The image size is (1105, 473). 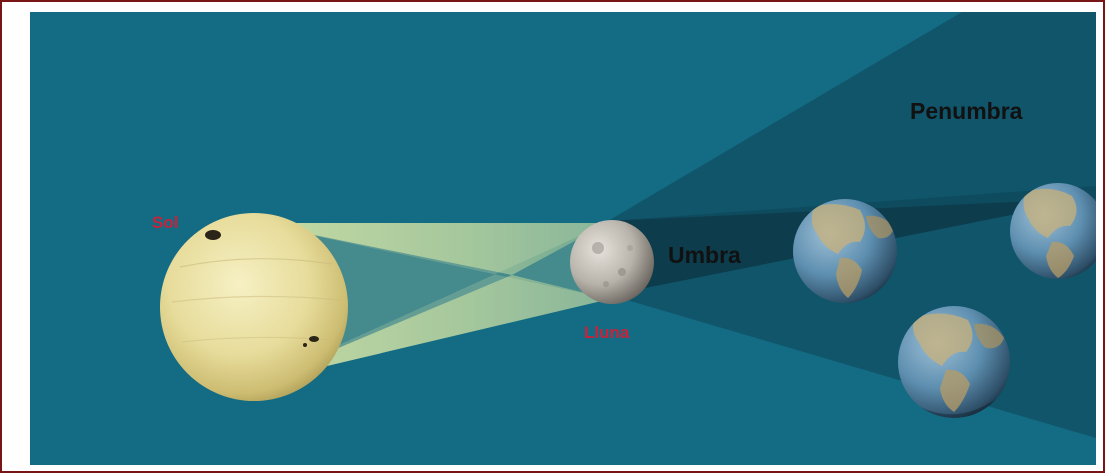 I want to click on sunlight-cone-upper, so click(x=431, y=249).